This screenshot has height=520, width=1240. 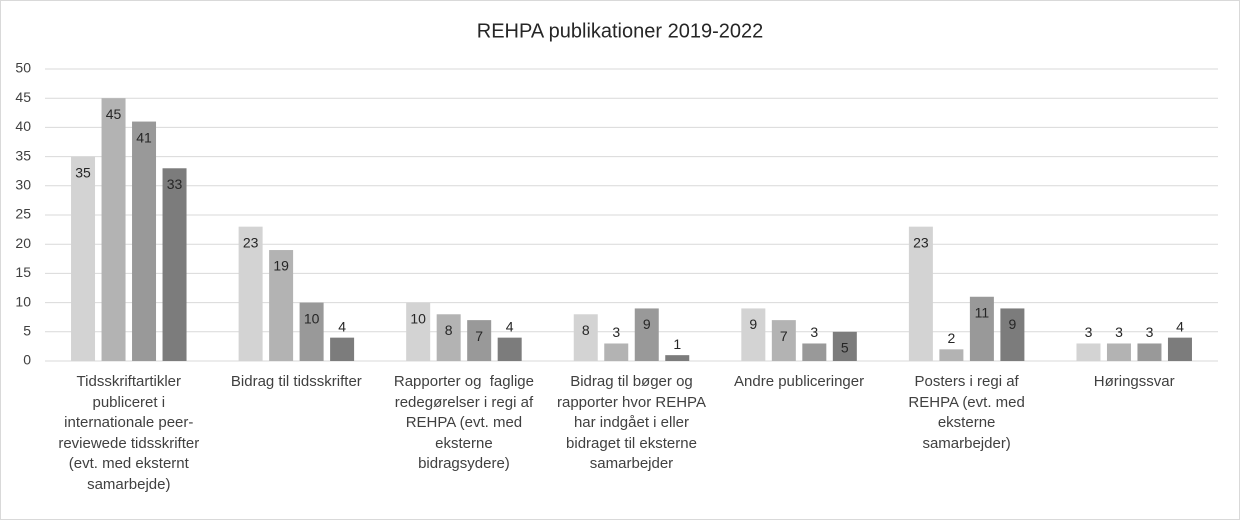 What do you see at coordinates (1134, 381) in the screenshot?
I see `x-tick-label: Høringssvar` at bounding box center [1134, 381].